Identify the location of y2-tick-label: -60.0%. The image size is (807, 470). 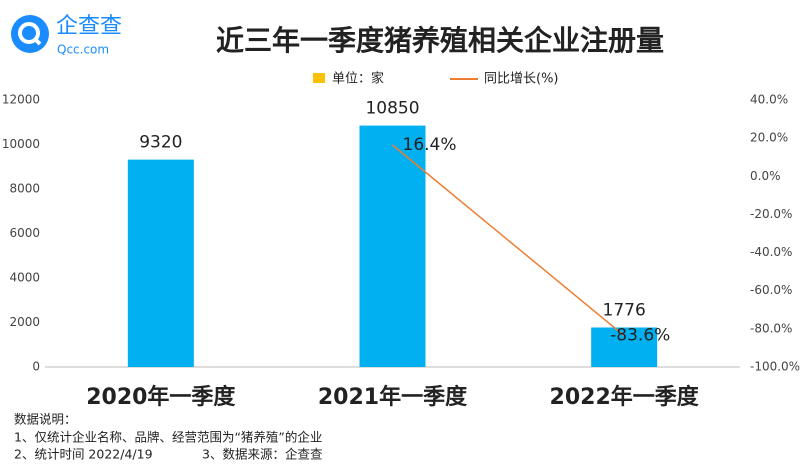
(771, 290).